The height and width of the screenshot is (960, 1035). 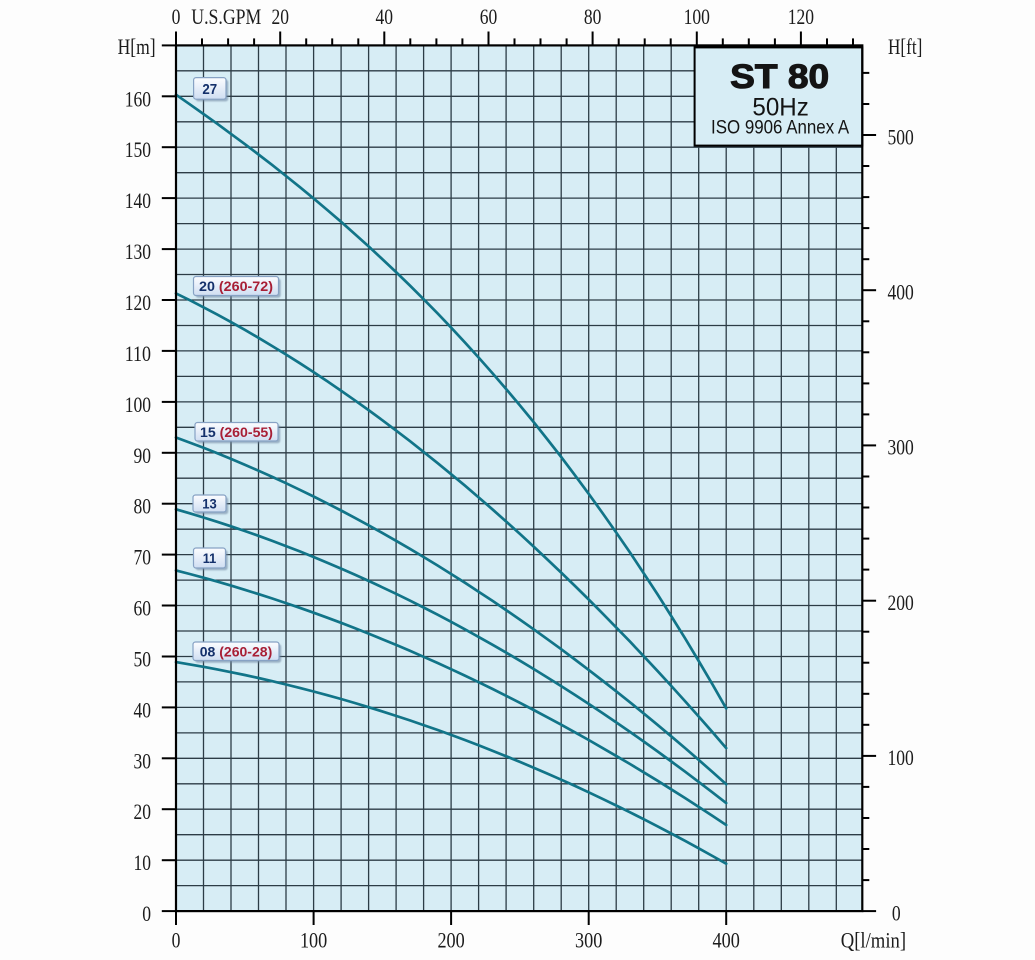 I want to click on svg-text: 13, so click(x=209, y=504).